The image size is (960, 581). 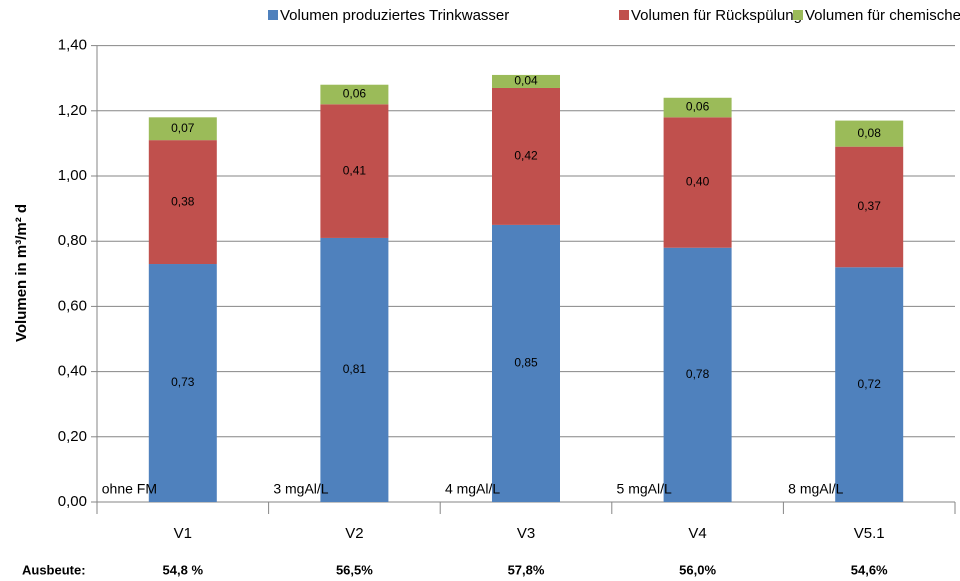 I want to click on bar-note: 4 mgAl/L, so click(x=472, y=489).